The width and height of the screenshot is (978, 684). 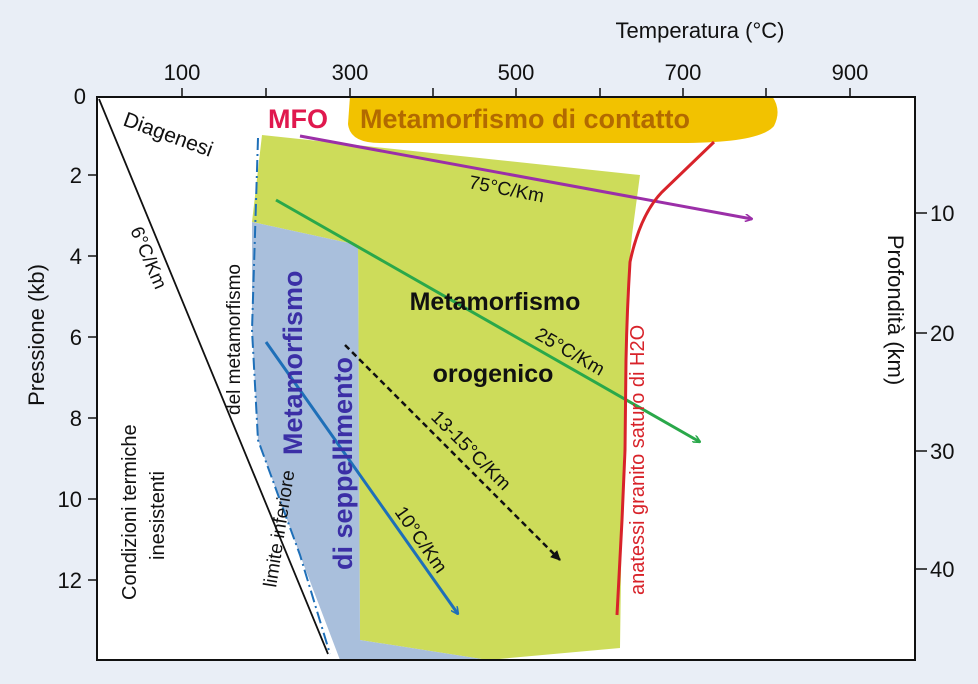 What do you see at coordinates (525, 119) in the screenshot?
I see `contact-metamorphism-label: Metamorfismo di contatto` at bounding box center [525, 119].